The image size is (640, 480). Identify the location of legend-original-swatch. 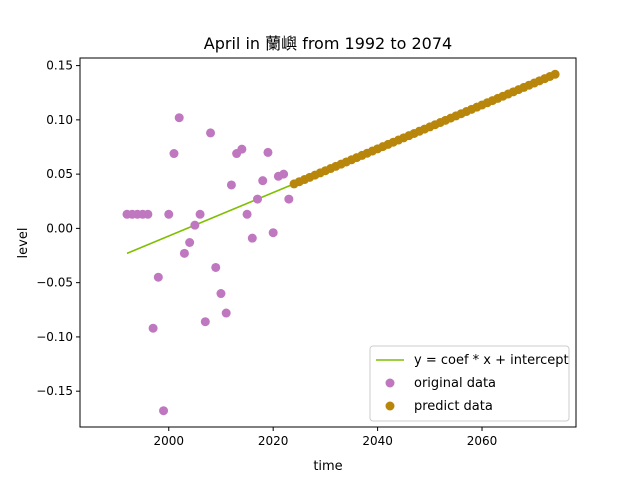
(390, 383).